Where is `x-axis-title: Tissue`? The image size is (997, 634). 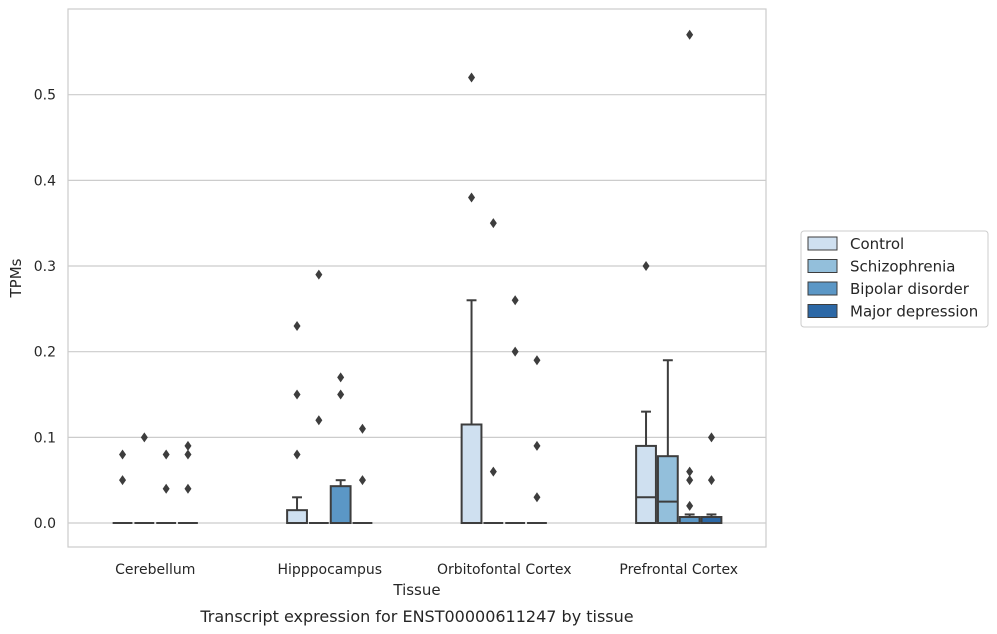
x-axis-title: Tissue is located at coordinates (416, 590).